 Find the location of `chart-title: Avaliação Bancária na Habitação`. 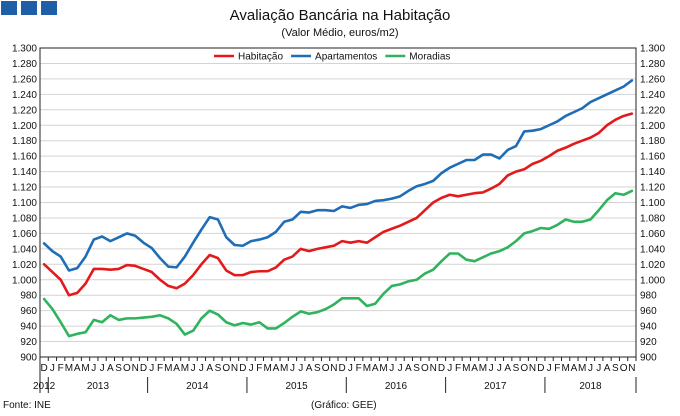

chart-title: Avaliação Bancária na Habitação is located at coordinates (340, 15).